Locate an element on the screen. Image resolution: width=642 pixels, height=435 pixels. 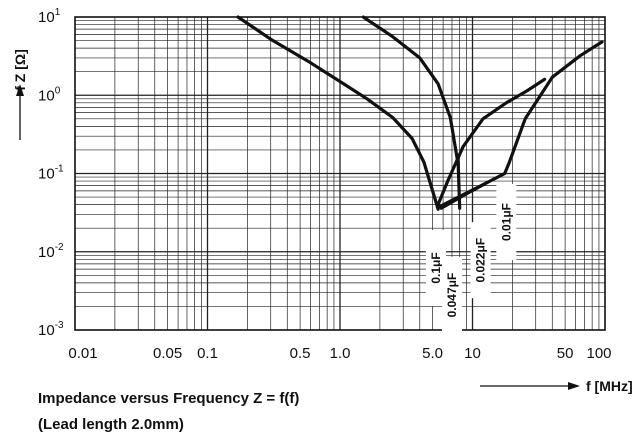
x-tick-label: 100 is located at coordinates (598, 353).